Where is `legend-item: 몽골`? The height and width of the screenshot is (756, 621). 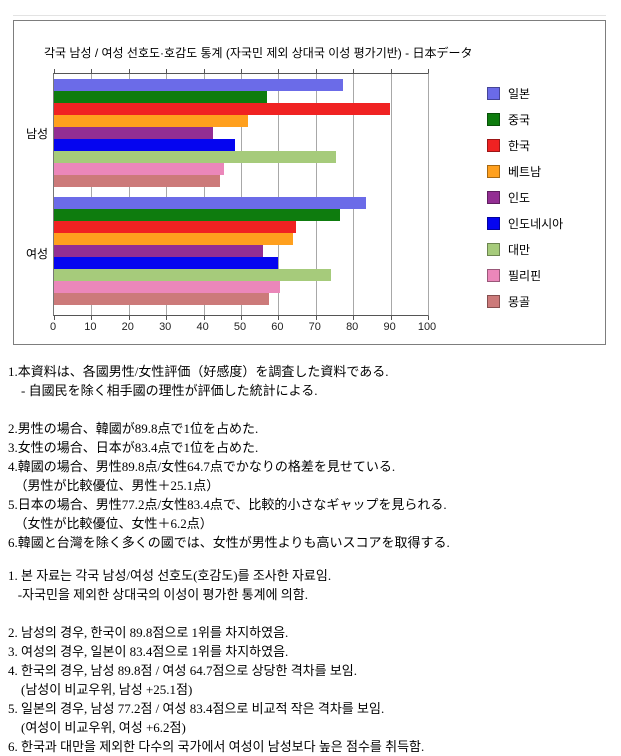 legend-item: 몽골 is located at coordinates (525, 301).